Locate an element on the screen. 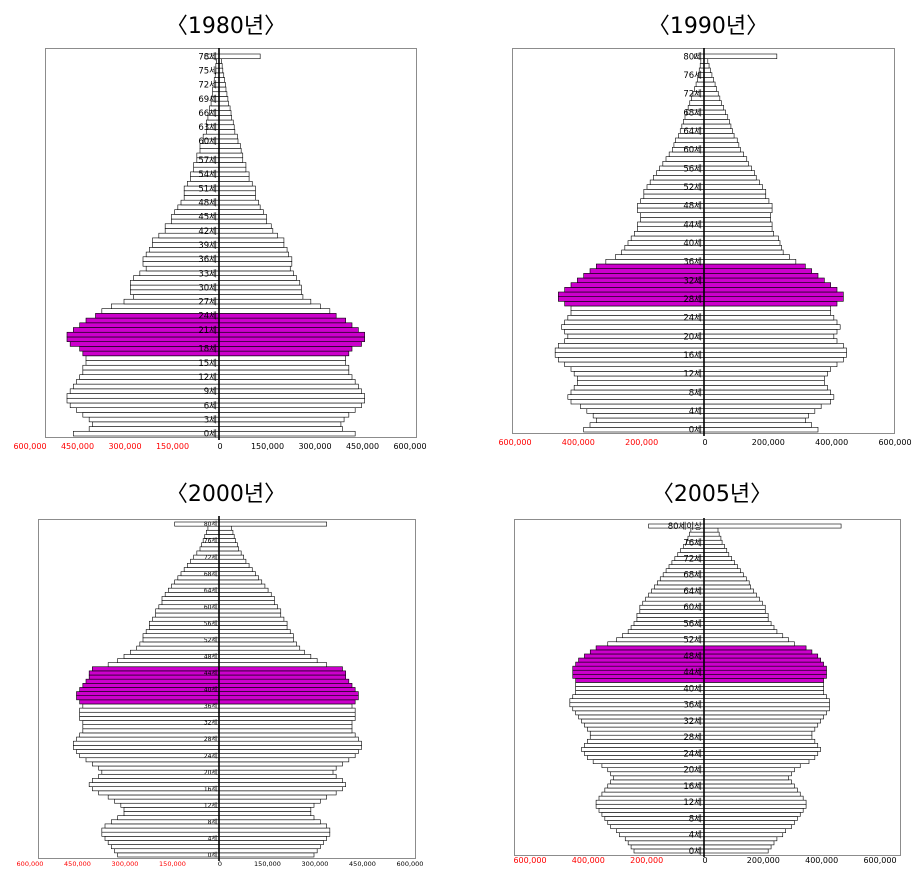 This screenshot has width=914, height=872. age-label: 0세 is located at coordinates (695, 852).